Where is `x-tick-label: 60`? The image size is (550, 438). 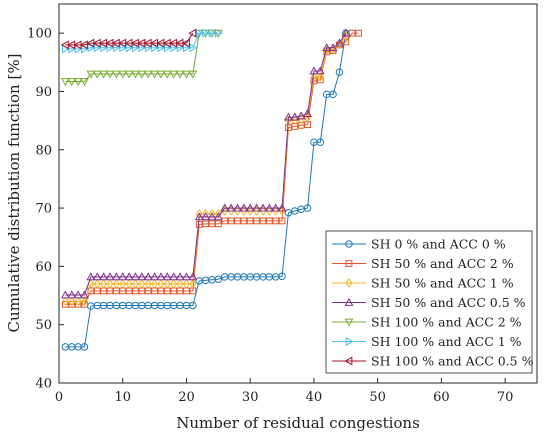 x-tick-label: 60 is located at coordinates (441, 397).